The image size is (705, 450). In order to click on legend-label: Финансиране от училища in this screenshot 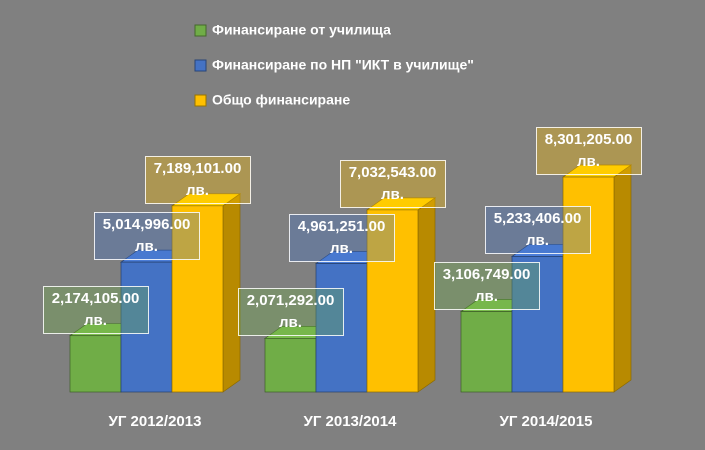, I will do `click(301, 30)`.